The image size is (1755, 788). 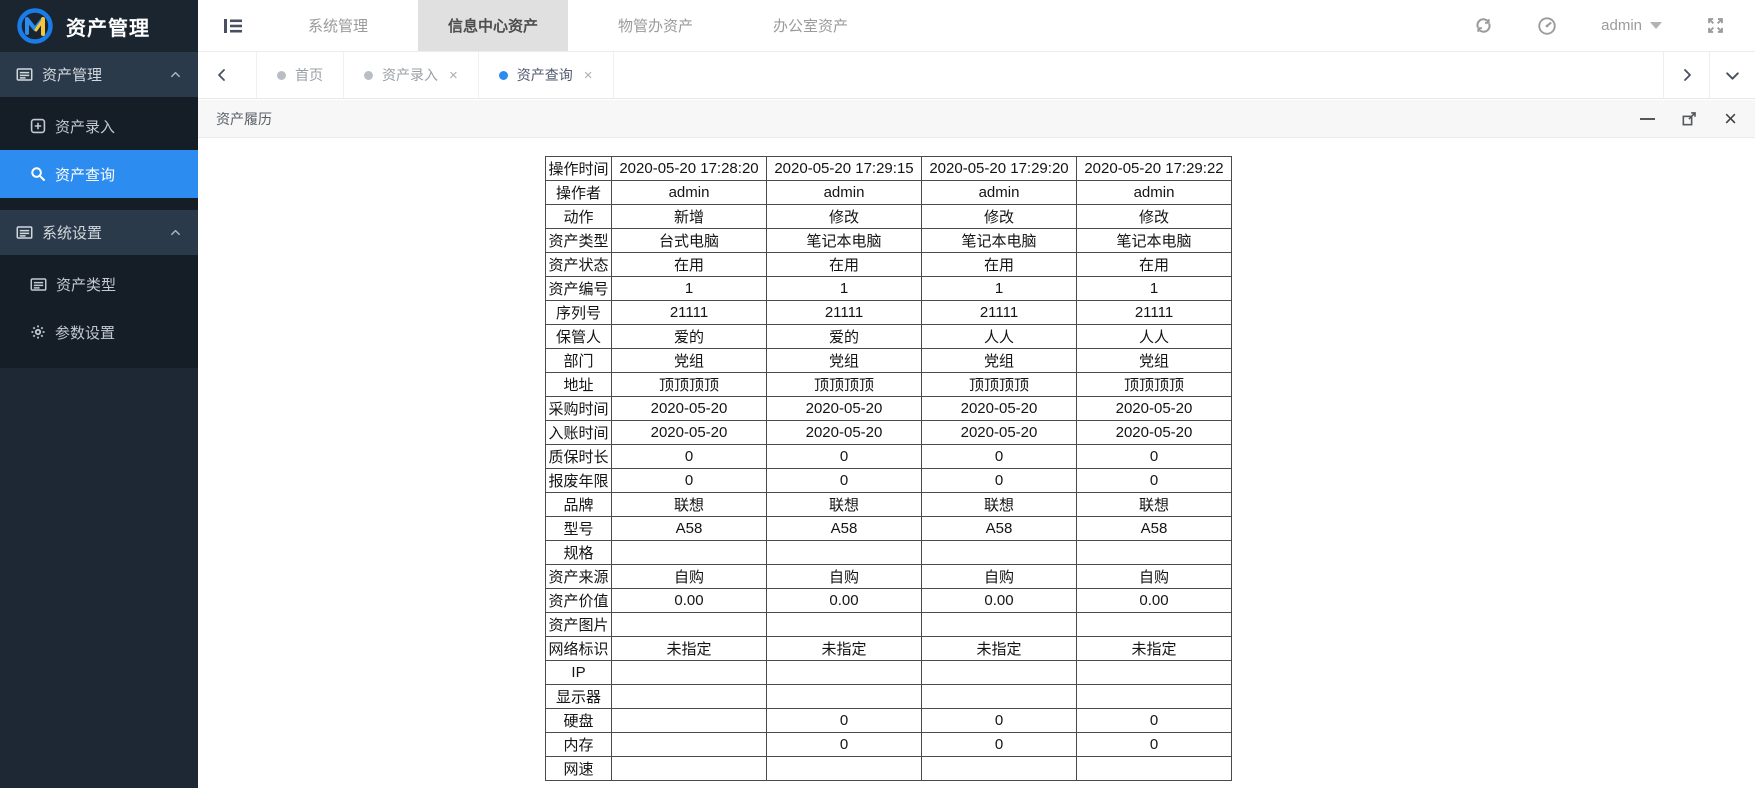 What do you see at coordinates (38, 174) in the screenshot?
I see `search-icon` at bounding box center [38, 174].